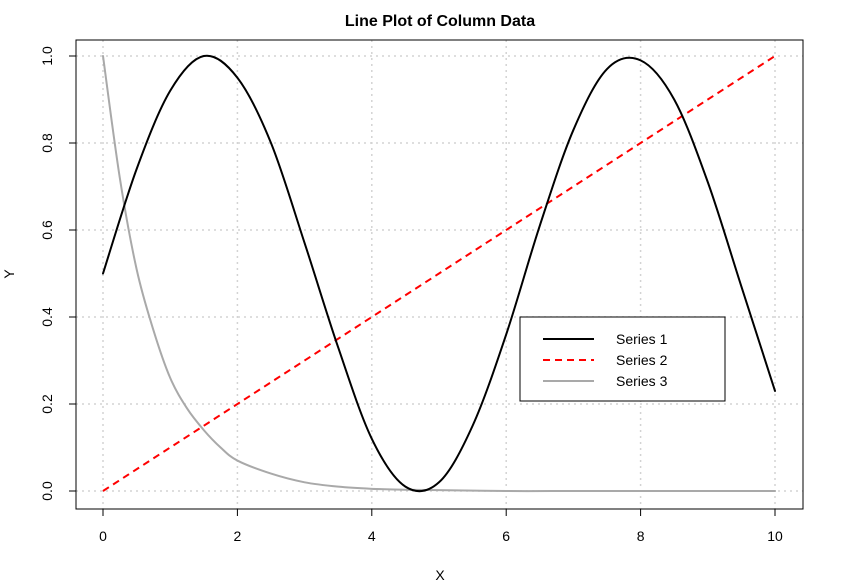 The height and width of the screenshot is (586, 842). Describe the element at coordinates (642, 381) in the screenshot. I see `legend-label-3: Series 3` at that location.